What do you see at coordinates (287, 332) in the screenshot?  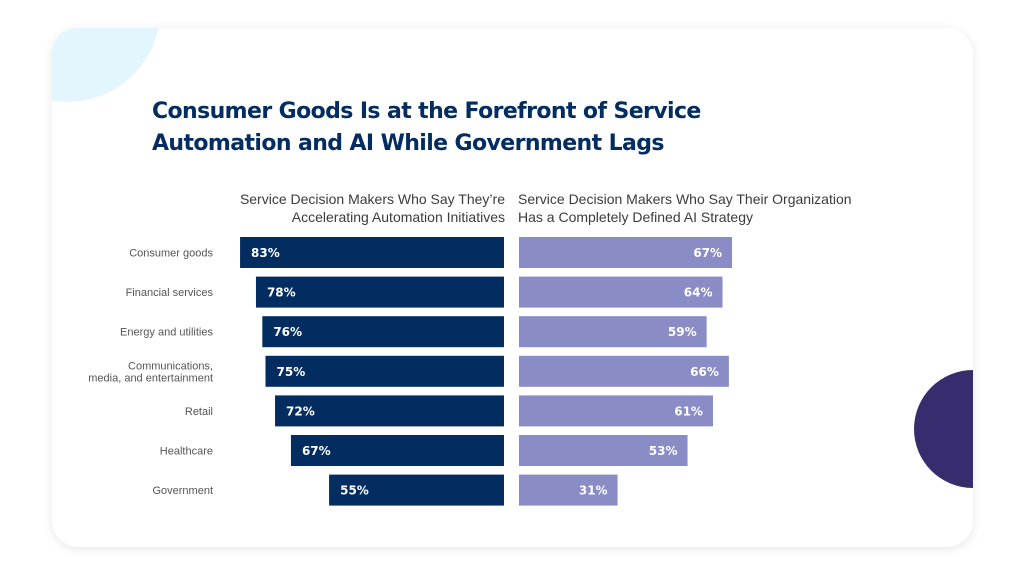 I see `value-label-automation: 76%` at bounding box center [287, 332].